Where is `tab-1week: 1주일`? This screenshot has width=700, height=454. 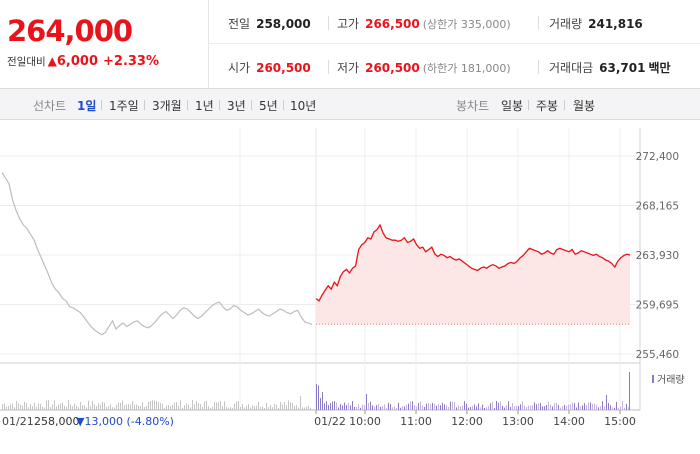 tab-1week: 1주일 is located at coordinates (124, 106).